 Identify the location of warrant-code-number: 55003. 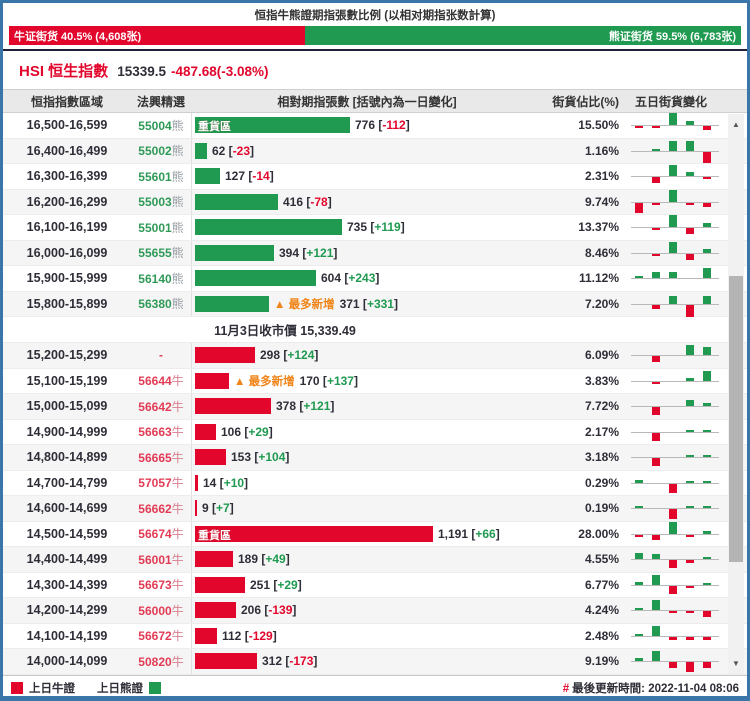
(155, 202).